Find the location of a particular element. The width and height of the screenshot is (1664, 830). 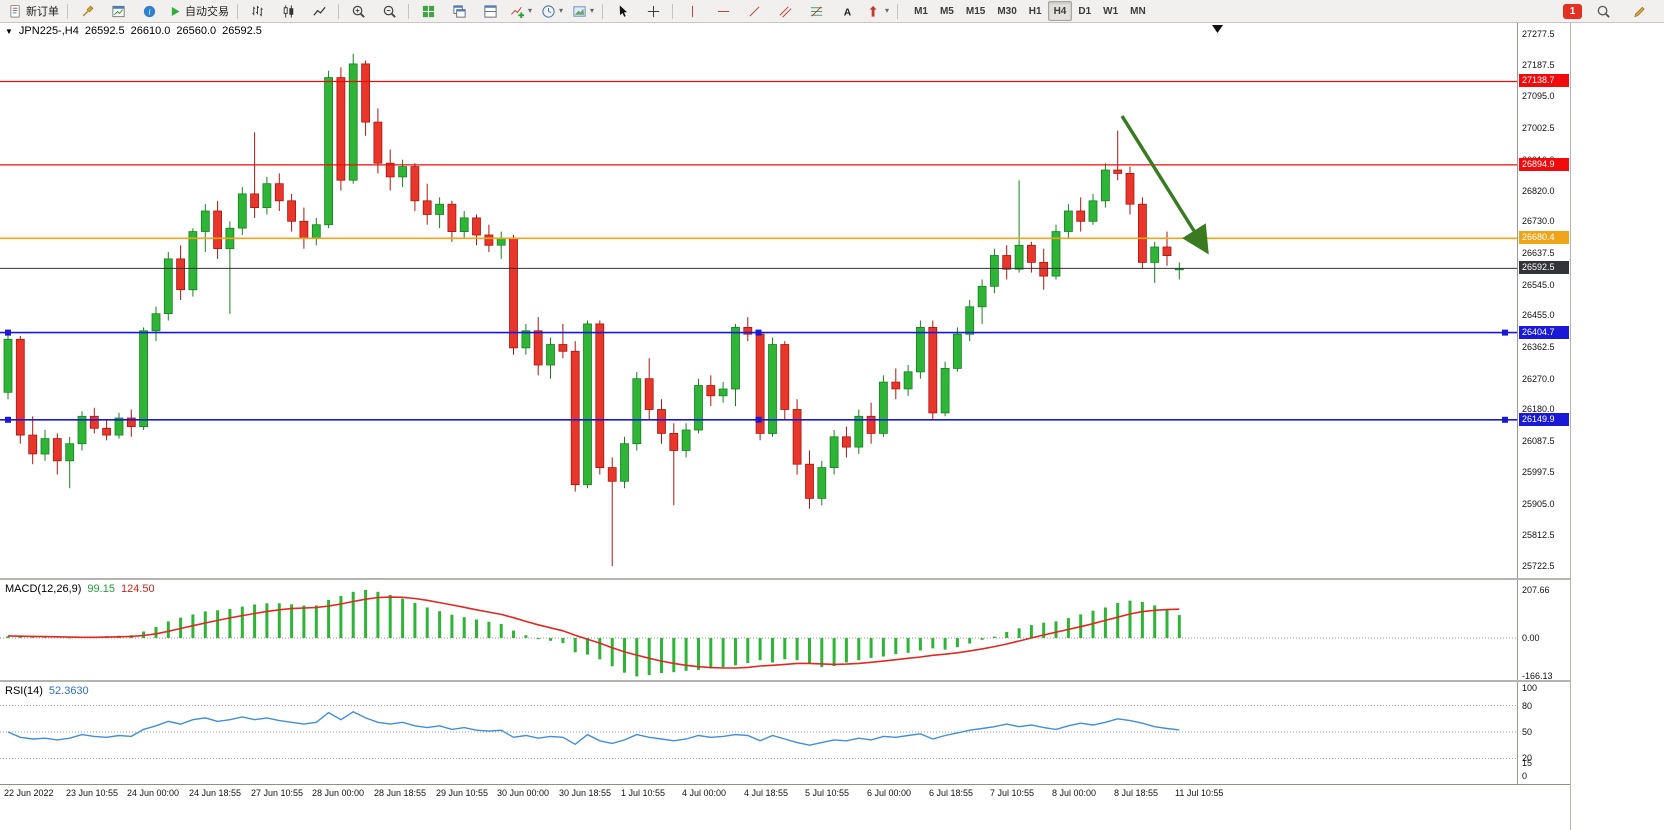

indicators-button: ▾ is located at coordinates (521, 11).